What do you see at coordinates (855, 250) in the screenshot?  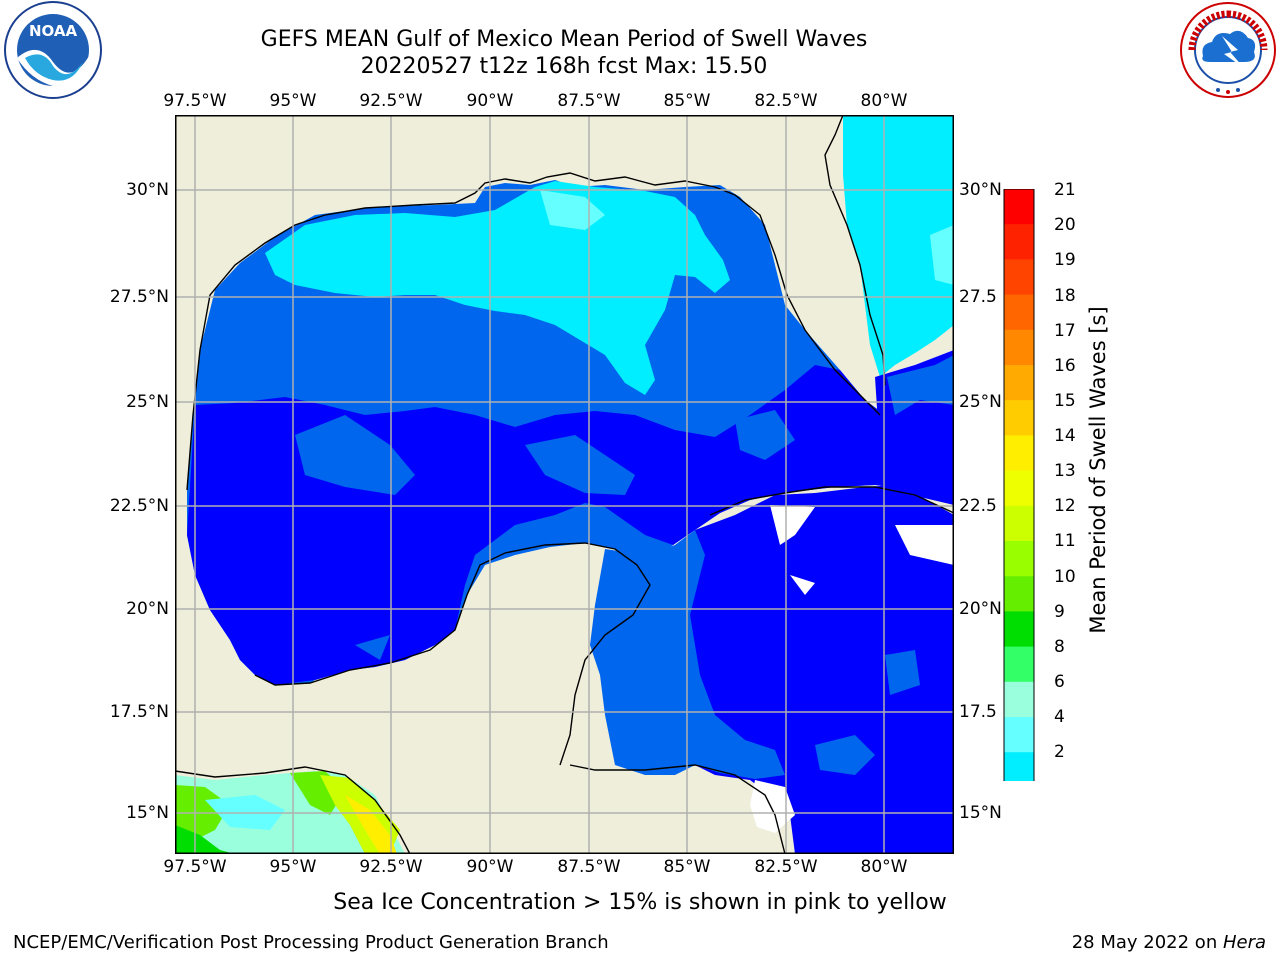 I see `coastline-florida-east` at bounding box center [855, 250].